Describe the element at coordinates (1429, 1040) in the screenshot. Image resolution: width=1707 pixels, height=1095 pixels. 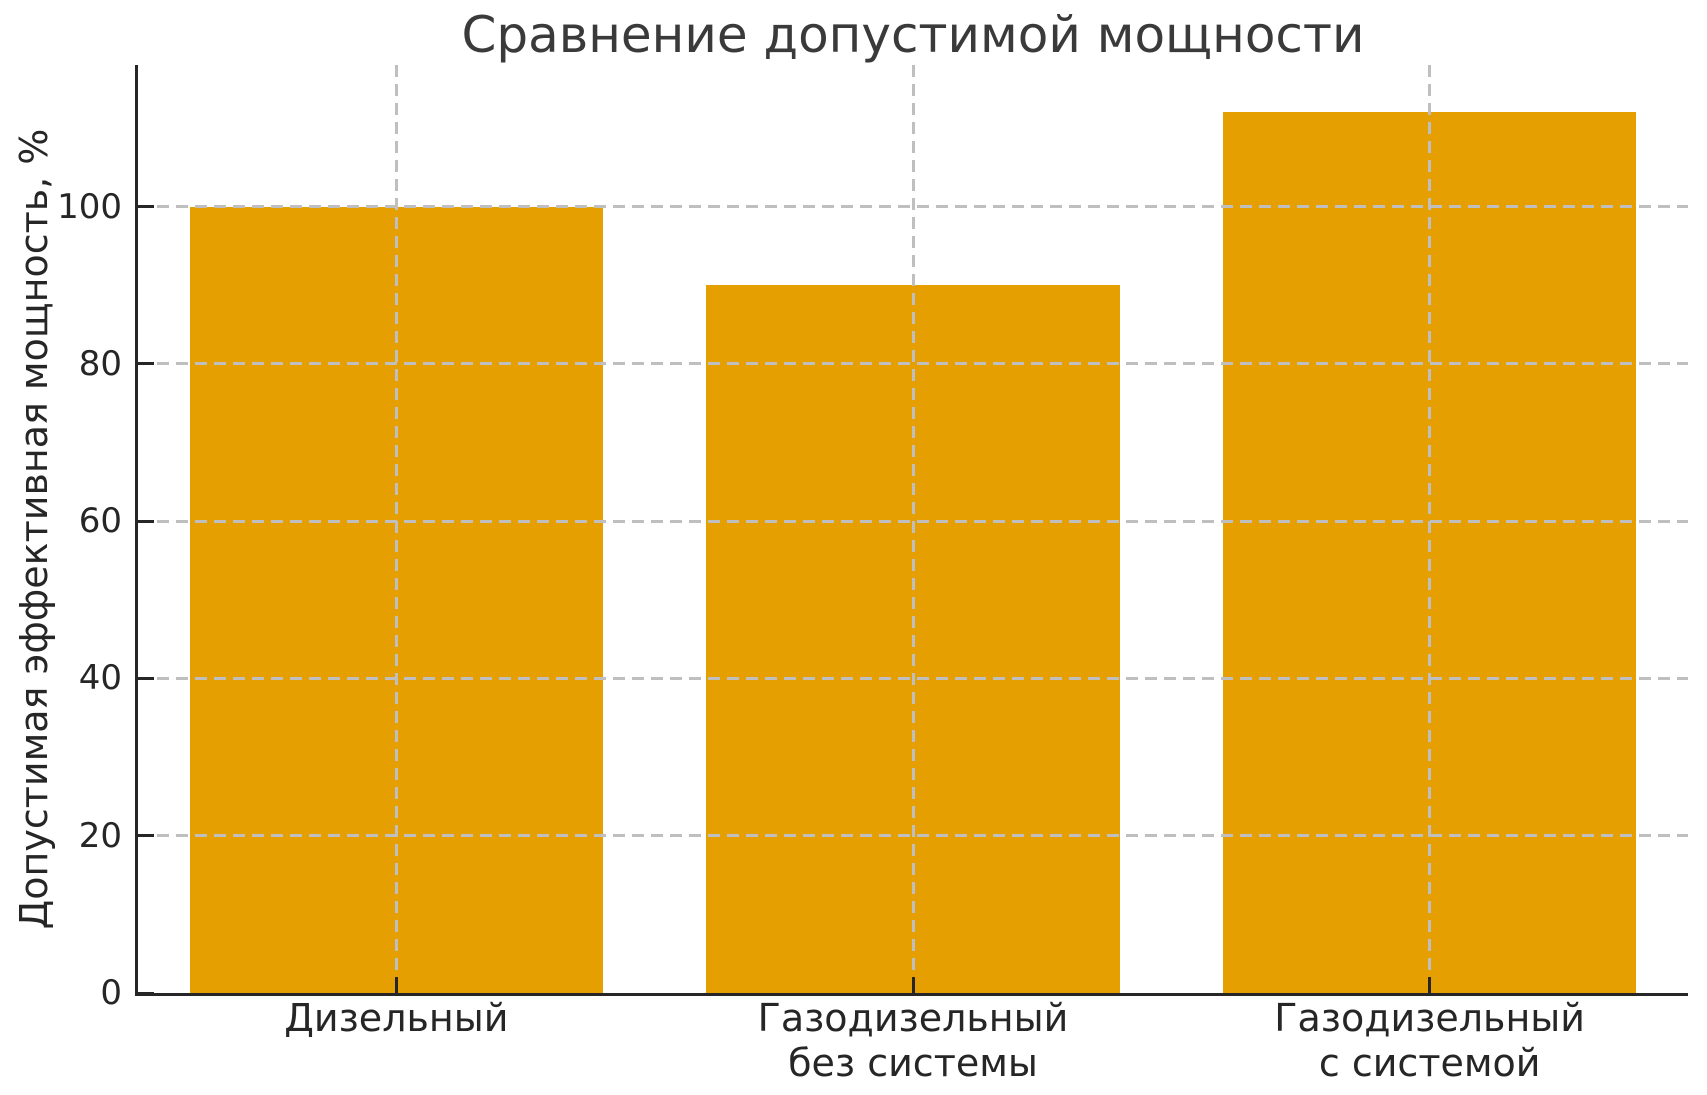
I see `x-category-label-2: Газодизельный с системой` at that location.